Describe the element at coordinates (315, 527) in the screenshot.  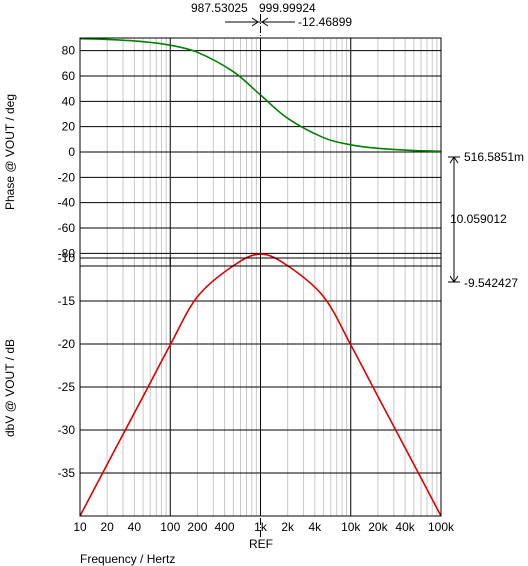
I see `x-tick-label: 4k` at that location.